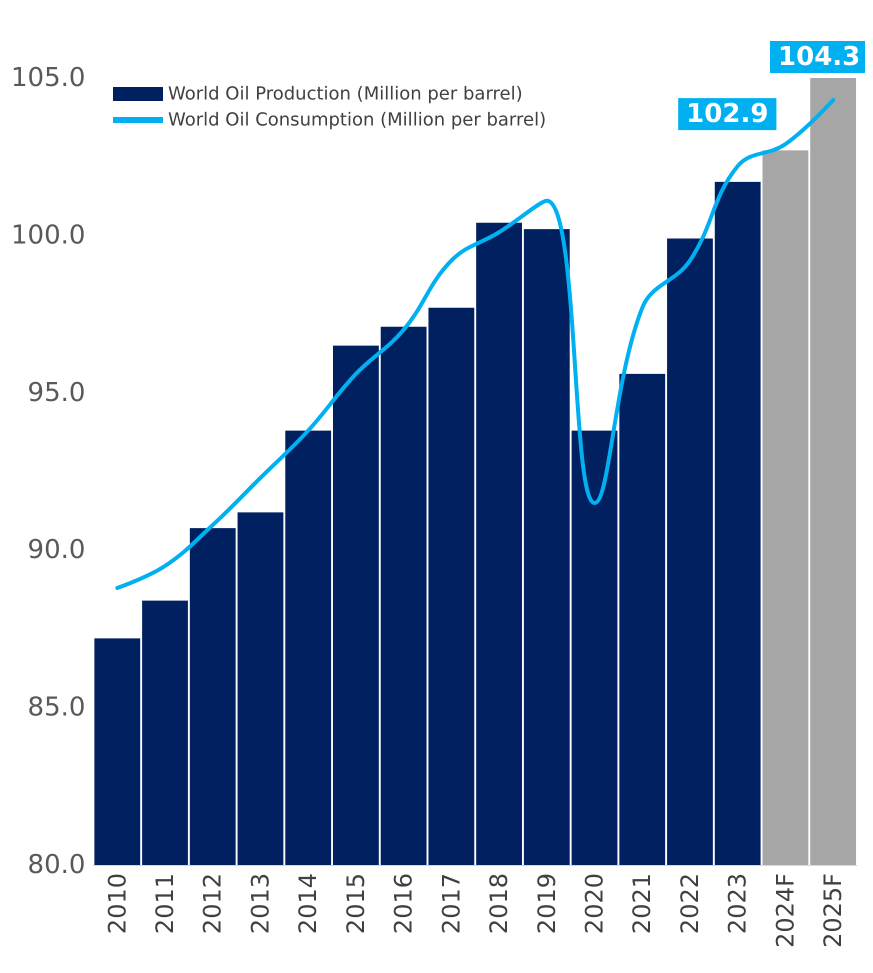 This screenshot has width=873, height=973. Describe the element at coordinates (727, 114) in the screenshot. I see `data-label: 102.9` at that location.